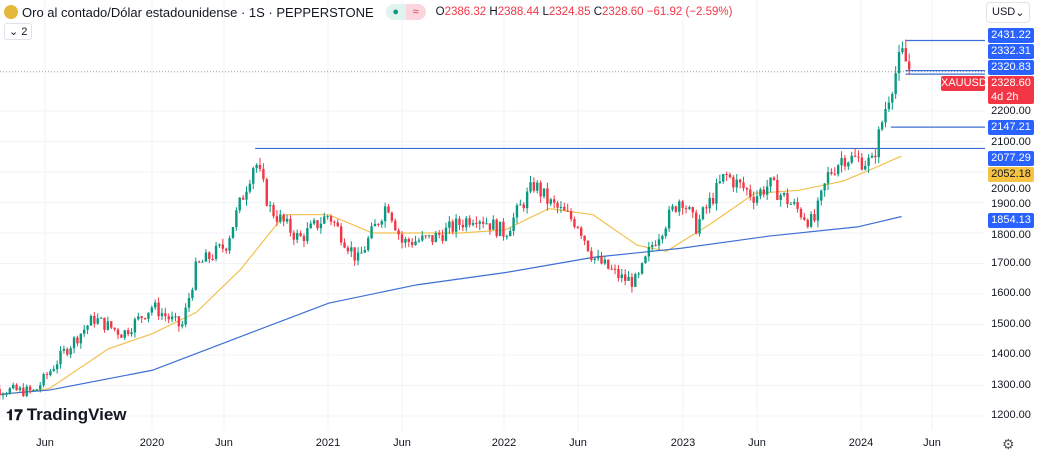  What do you see at coordinates (1011, 189) in the screenshot?
I see `y-tick-label: 2000.00` at bounding box center [1011, 189].